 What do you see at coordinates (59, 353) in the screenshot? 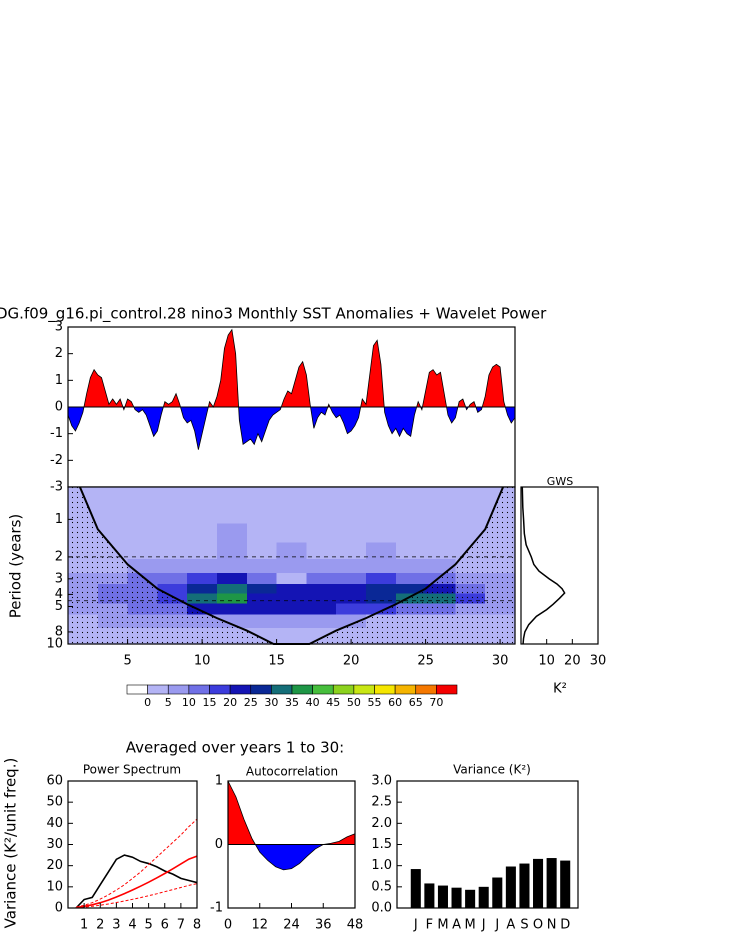
I see `y-tick-label: 2` at bounding box center [59, 353].